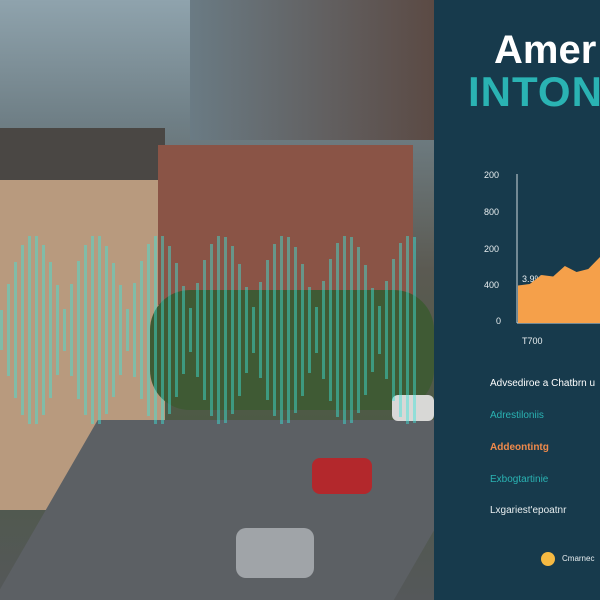 This screenshot has width=600, height=600. Describe the element at coordinates (578, 558) in the screenshot. I see `legend-label: Cmarnec` at that location.